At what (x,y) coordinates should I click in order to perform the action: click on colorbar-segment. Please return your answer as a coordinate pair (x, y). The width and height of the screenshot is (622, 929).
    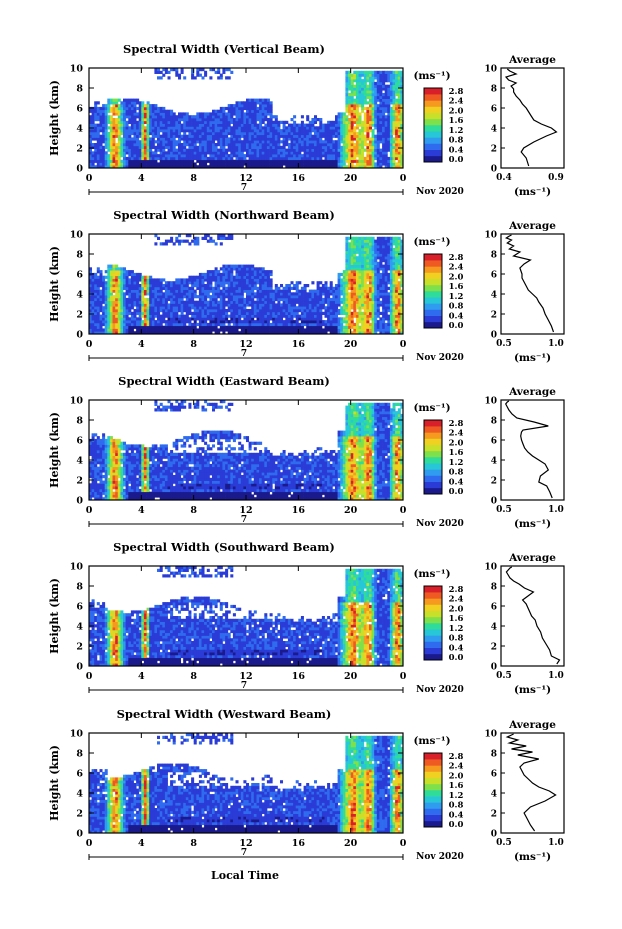
    Looking at the image, I should click on (433, 140).